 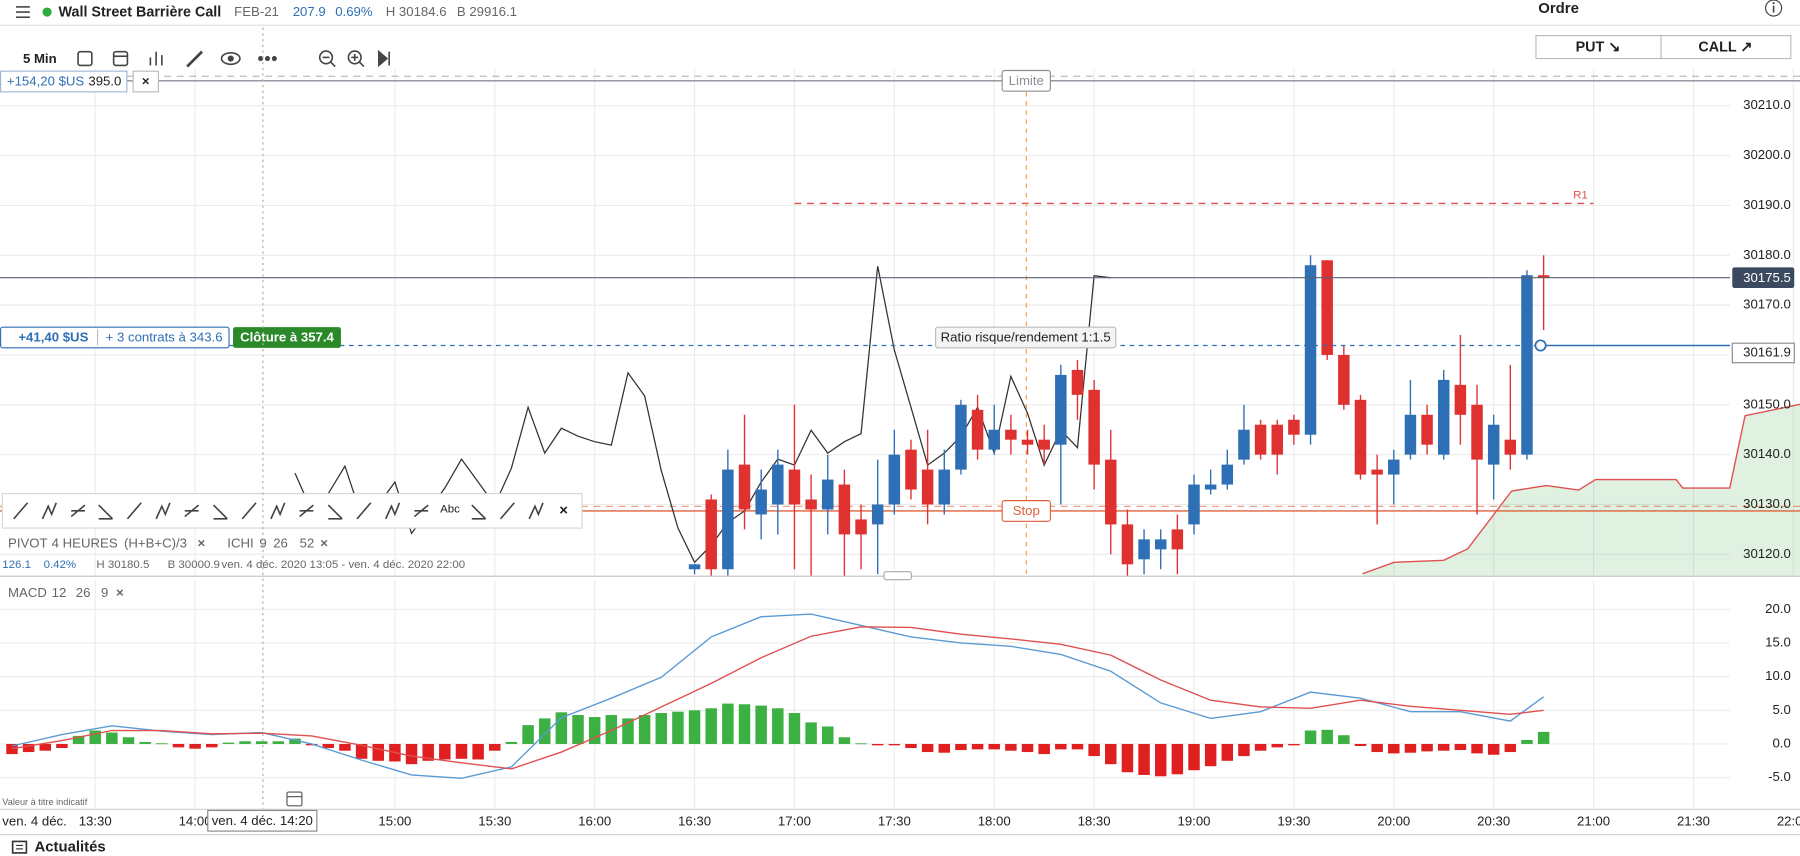 I want to click on x-tick-label: 22:00, so click(x=1788, y=820).